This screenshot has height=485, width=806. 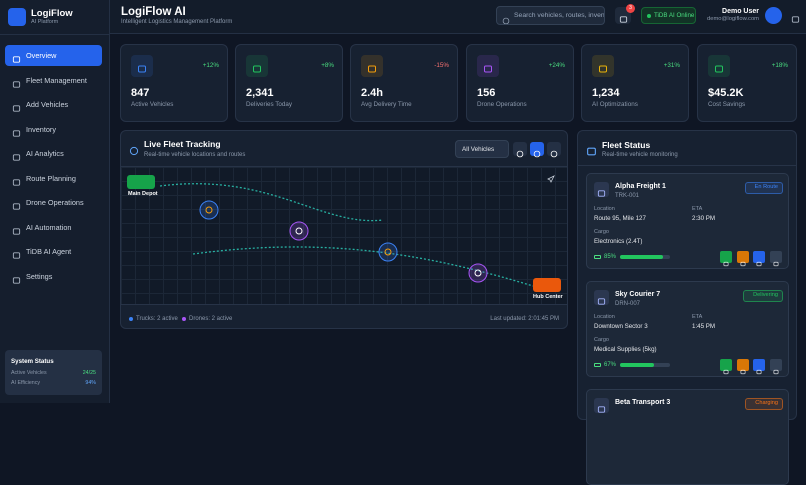 What do you see at coordinates (773, 15) in the screenshot?
I see `avatar` at bounding box center [773, 15].